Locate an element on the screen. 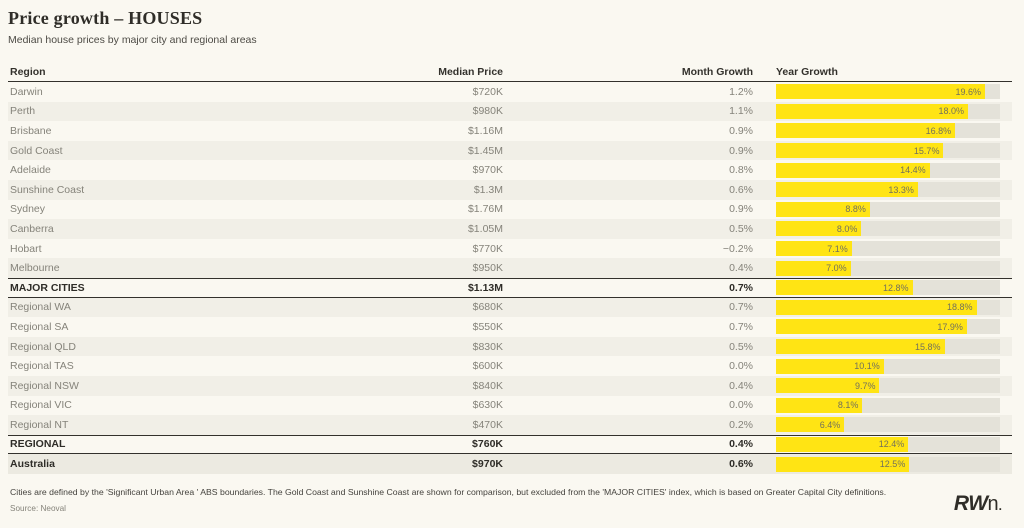 The height and width of the screenshot is (528, 1024). year-growth-bar-track: 18.0% is located at coordinates (888, 111).